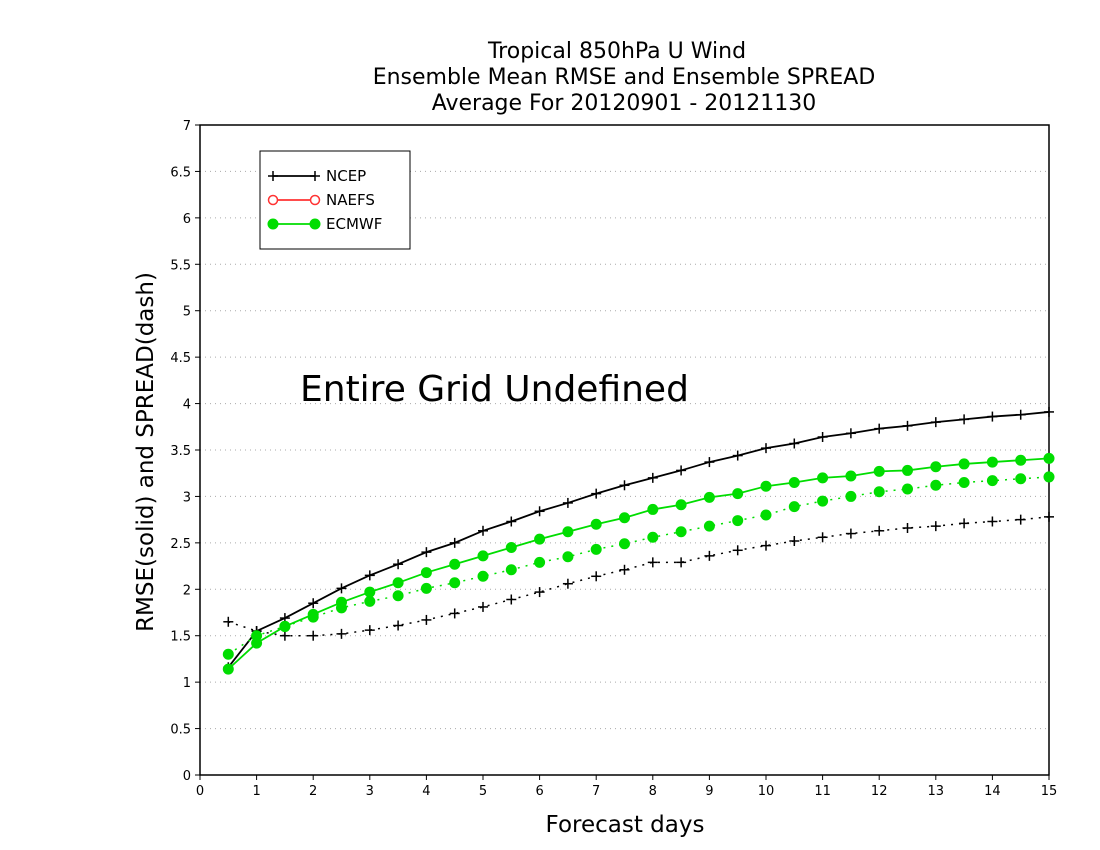 The height and width of the screenshot is (850, 1100). I want to click on y-tick-label-11: 5.5, so click(180, 265).